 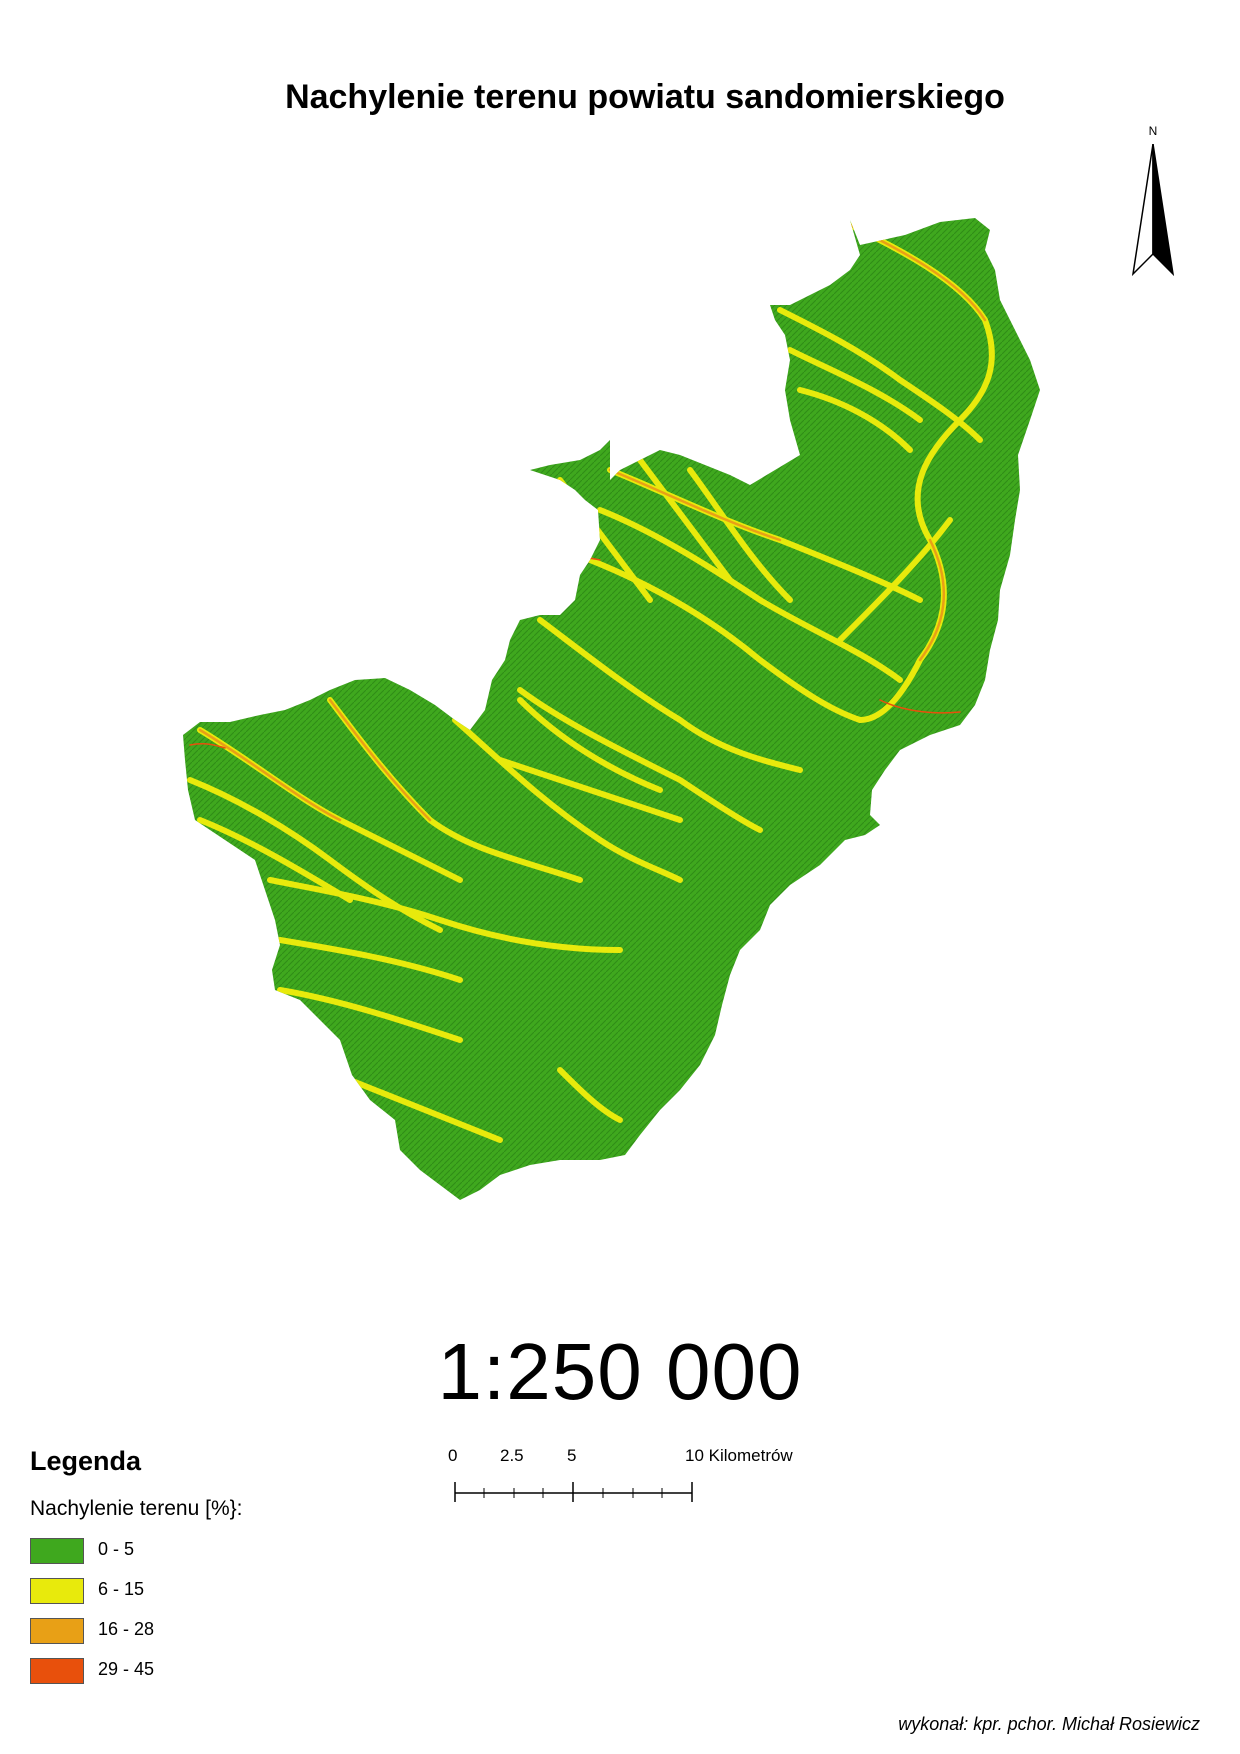 I want to click on north-arrow-icon, so click(x=1153, y=210).